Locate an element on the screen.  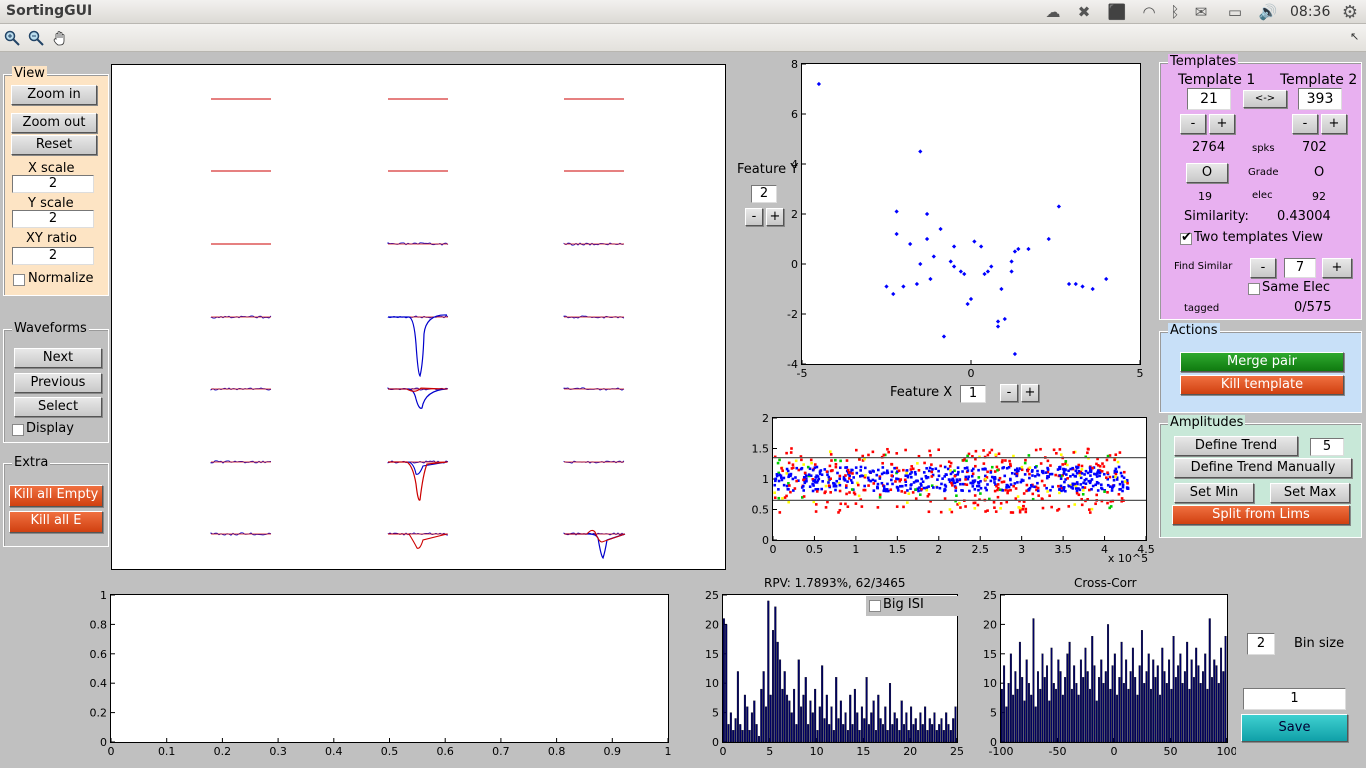
kill-template-button: Kill template is located at coordinates (1262, 385).